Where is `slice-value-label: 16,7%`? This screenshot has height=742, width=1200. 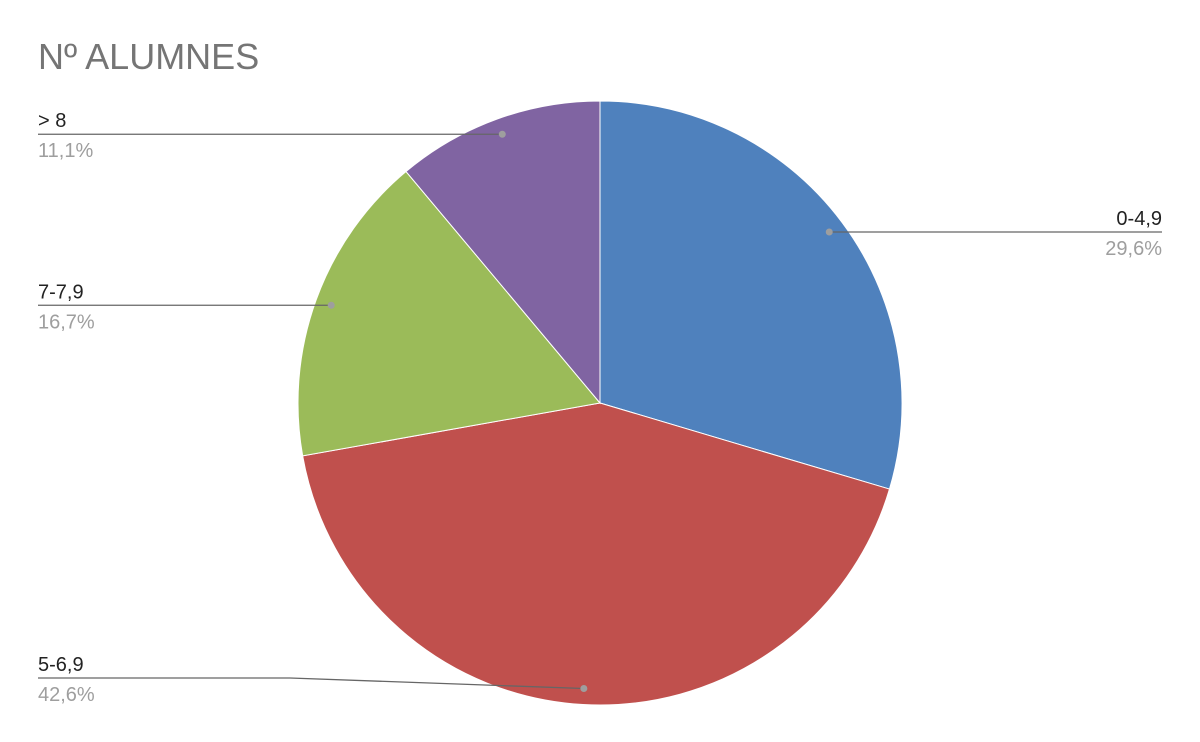 slice-value-label: 16,7% is located at coordinates (66, 322).